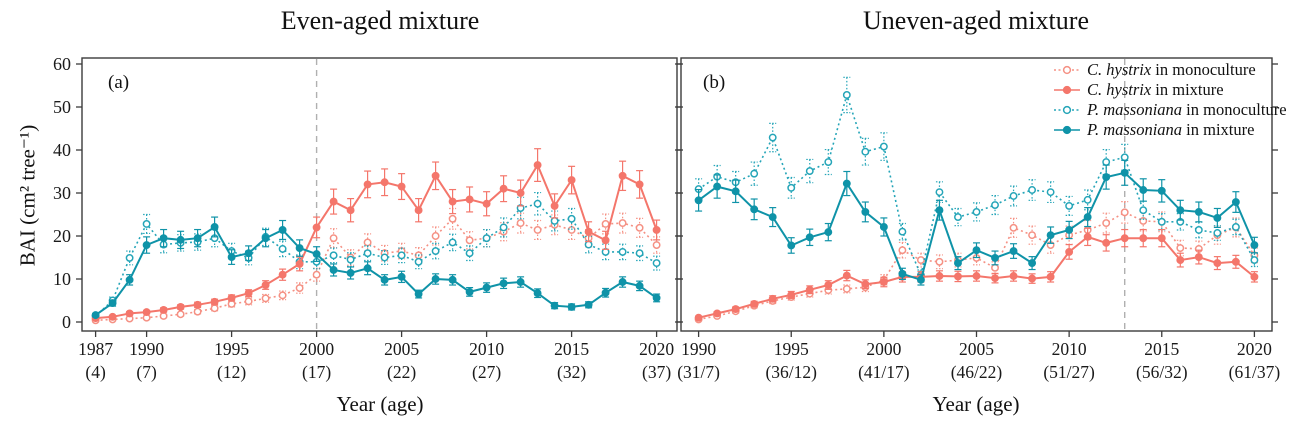  Describe the element at coordinates (380, 404) in the screenshot. I see `x-axis-title-a: Year (age)` at that location.